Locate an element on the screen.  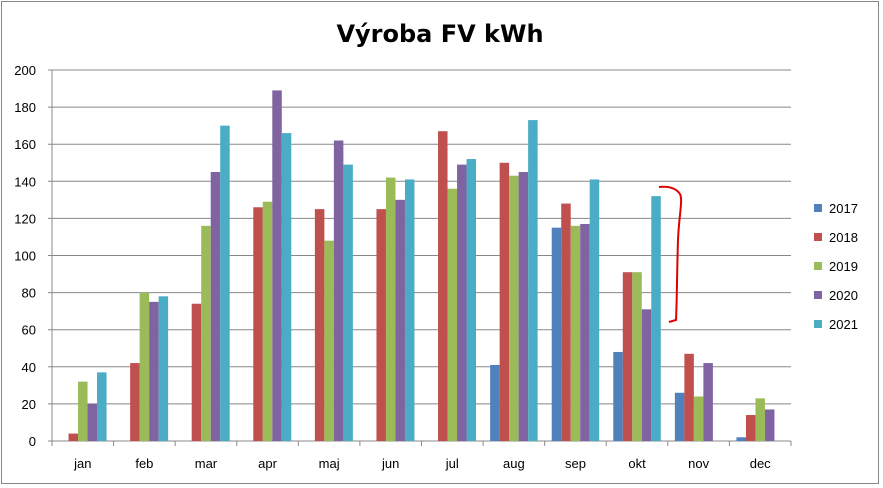
bar-2021-maj is located at coordinates (348, 303).